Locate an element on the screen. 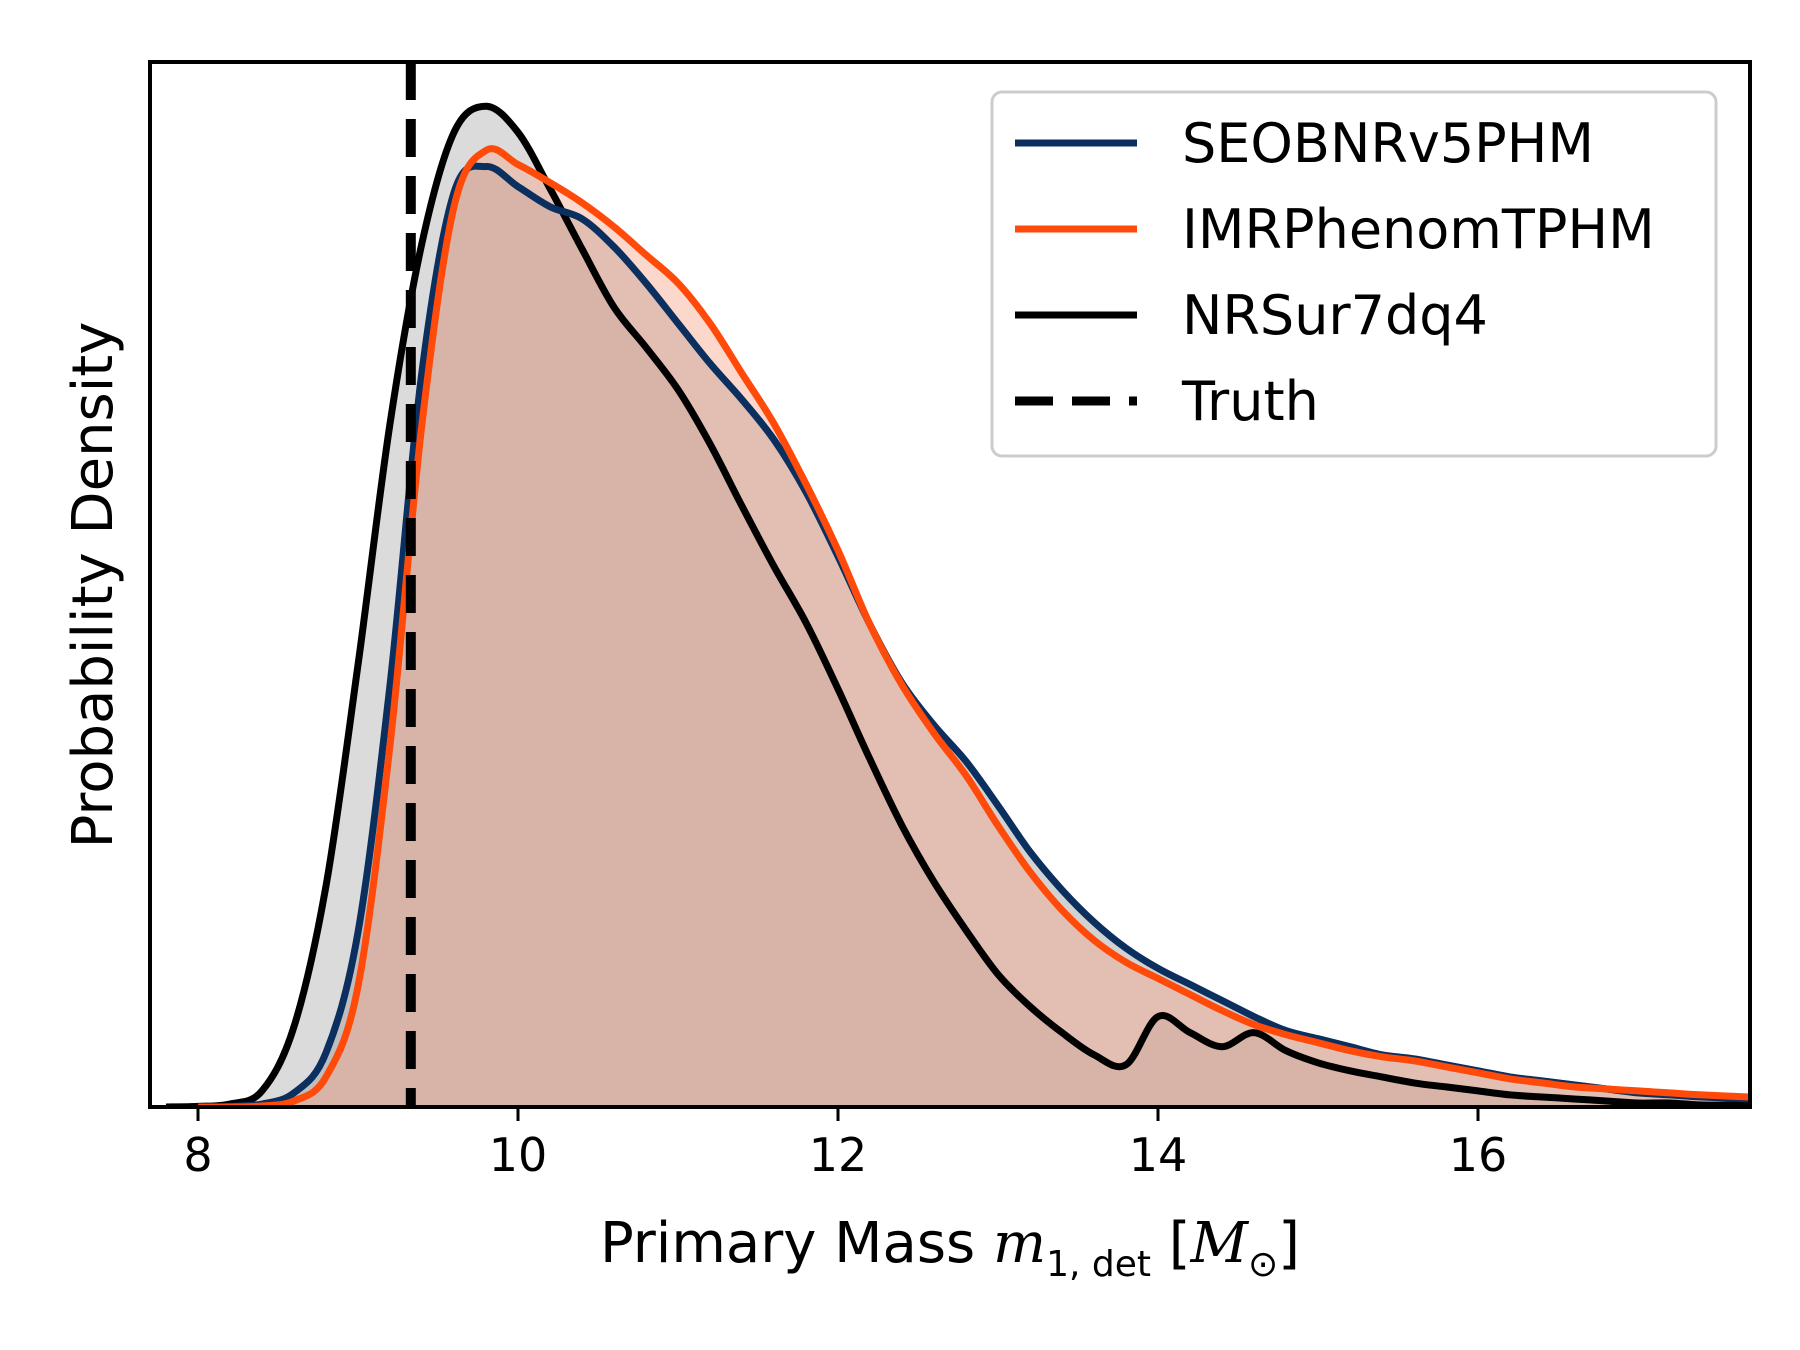  legend-label: SEOBNRv5PHM is located at coordinates (1388, 143).